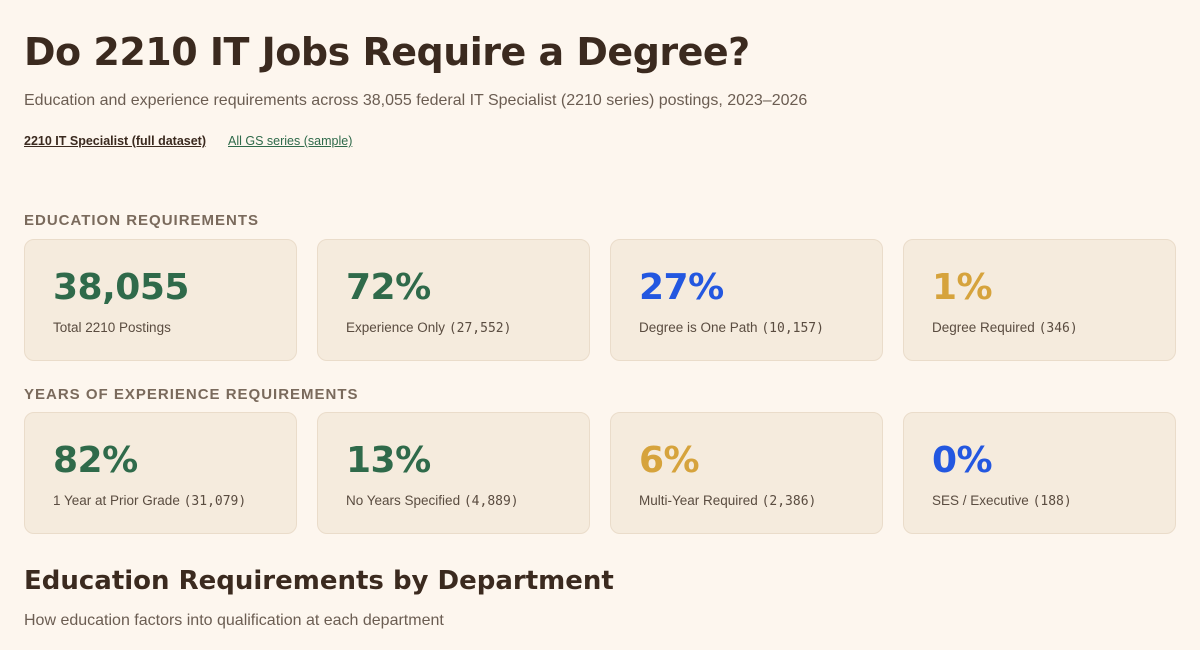 The width and height of the screenshot is (1200, 650). What do you see at coordinates (1058, 328) in the screenshot?
I see `stat-count: (346)` at bounding box center [1058, 328].